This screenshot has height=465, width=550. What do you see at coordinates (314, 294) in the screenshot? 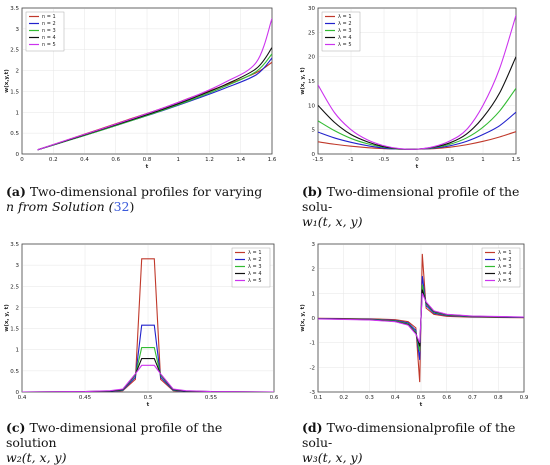
I see `y-tick-label: 1` at bounding box center [314, 294].